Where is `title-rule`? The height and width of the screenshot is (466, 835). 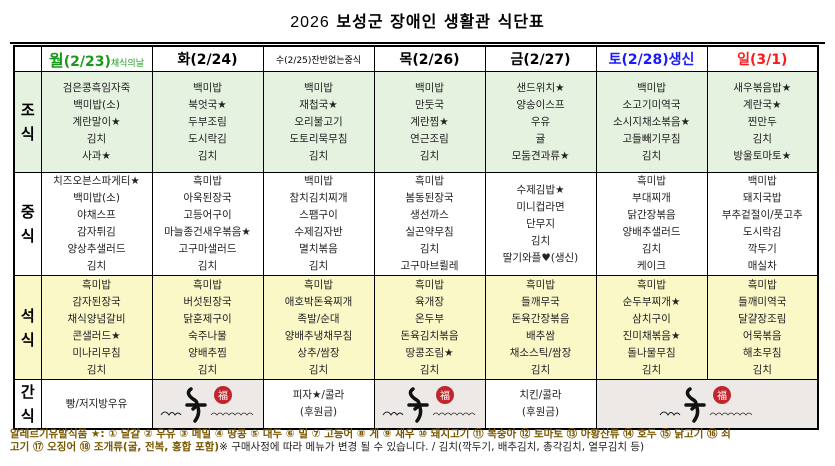 title-rule is located at coordinates (417, 43).